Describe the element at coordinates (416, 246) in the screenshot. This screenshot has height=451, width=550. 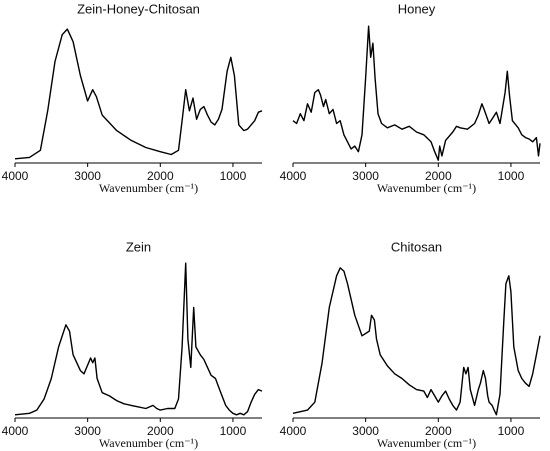
I see `panel-title: Chitosan` at that location.